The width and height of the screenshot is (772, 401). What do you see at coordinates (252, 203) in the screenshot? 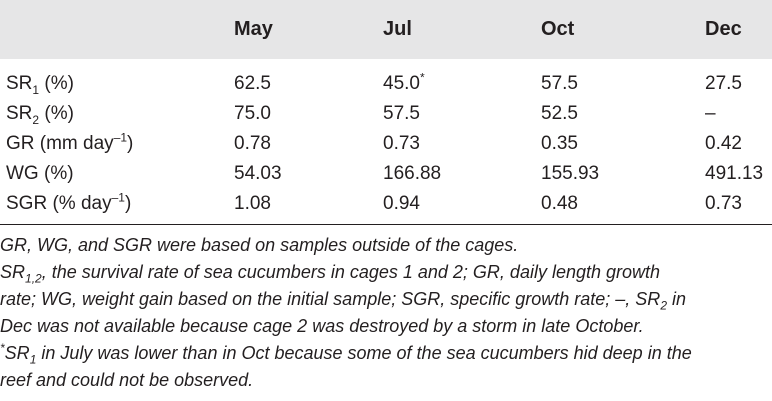
I see `cell-may: 1.08` at bounding box center [252, 203].